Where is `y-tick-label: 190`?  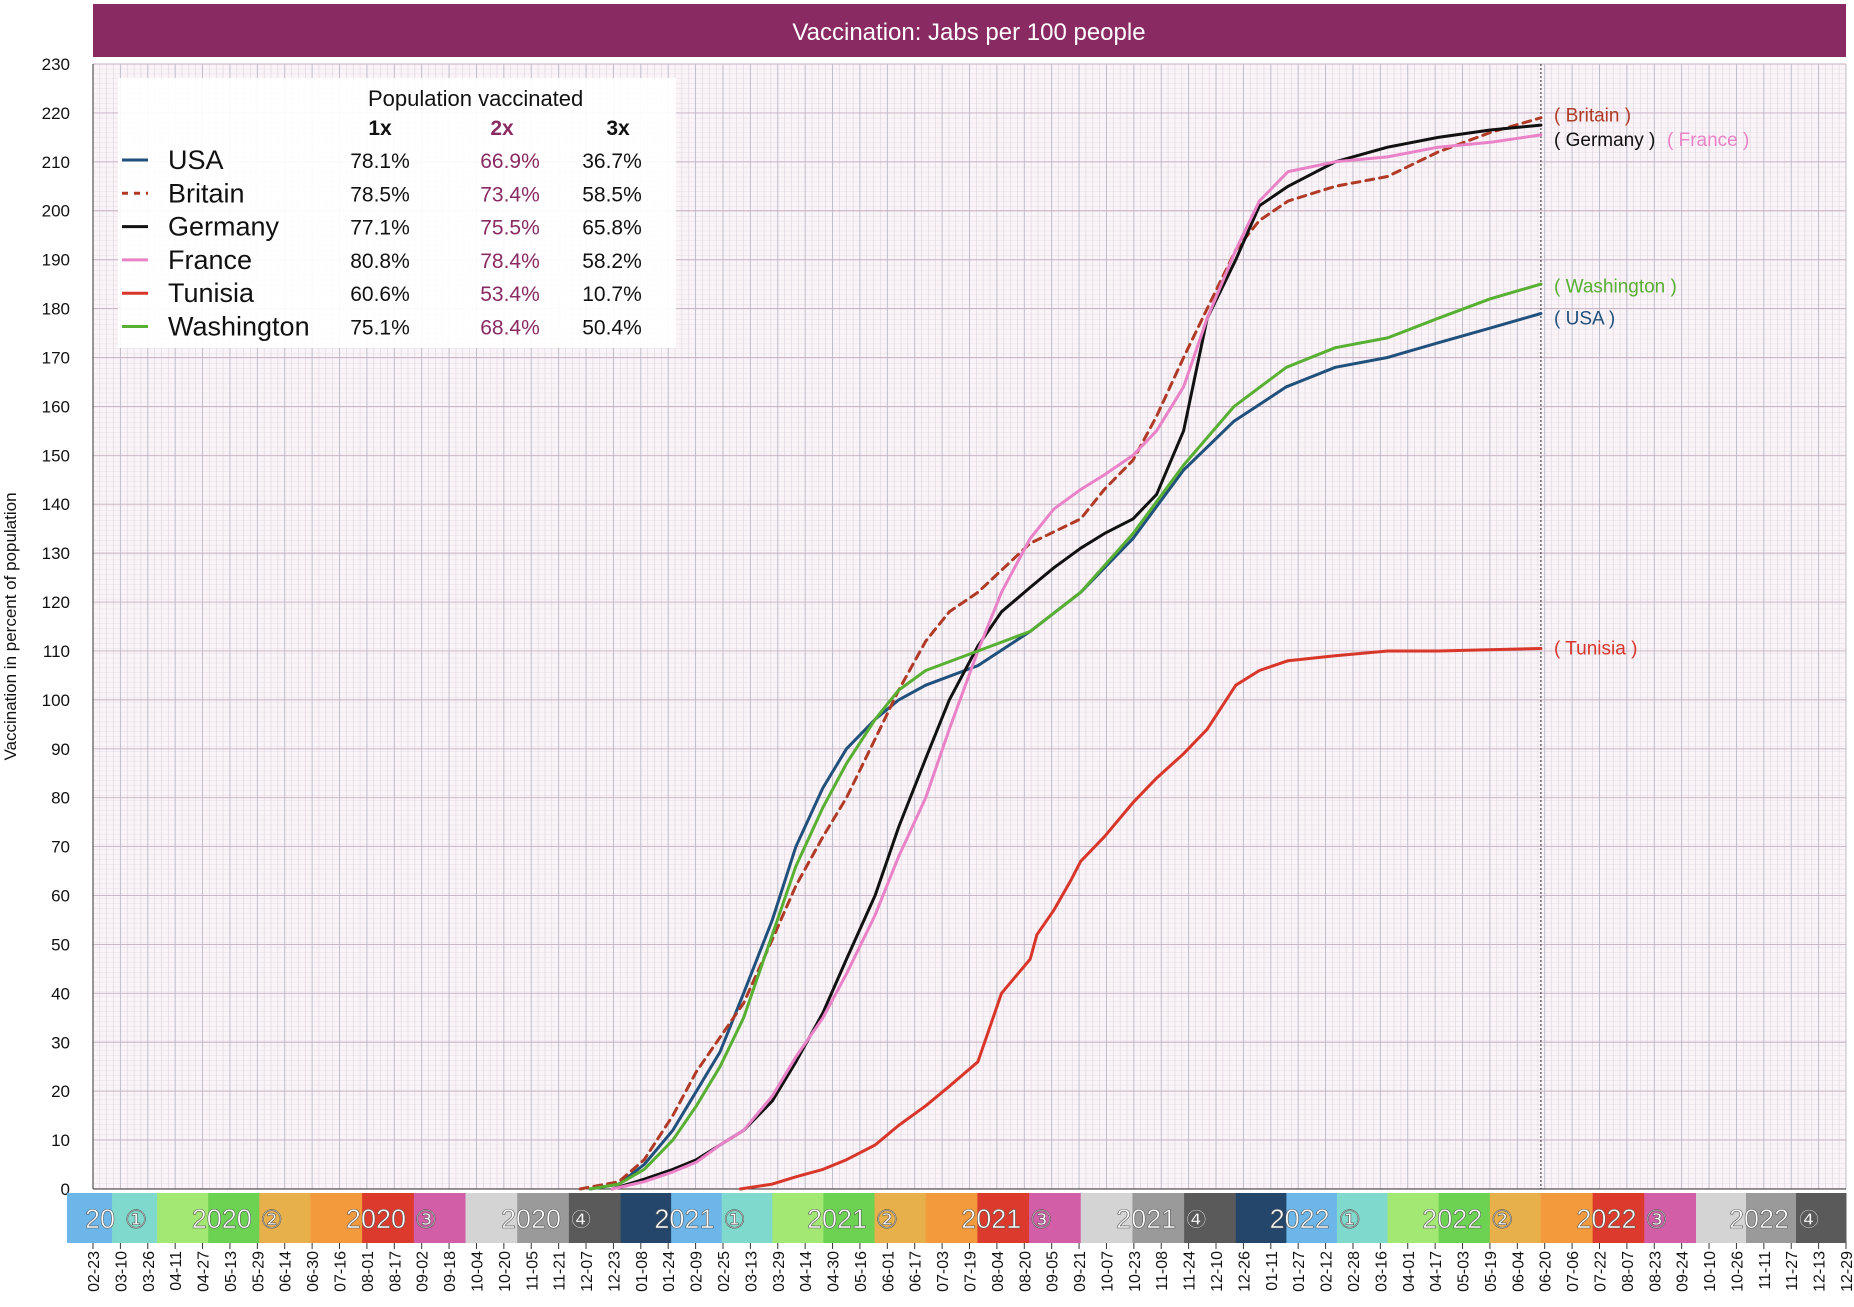
y-tick-label: 190 is located at coordinates (56, 260).